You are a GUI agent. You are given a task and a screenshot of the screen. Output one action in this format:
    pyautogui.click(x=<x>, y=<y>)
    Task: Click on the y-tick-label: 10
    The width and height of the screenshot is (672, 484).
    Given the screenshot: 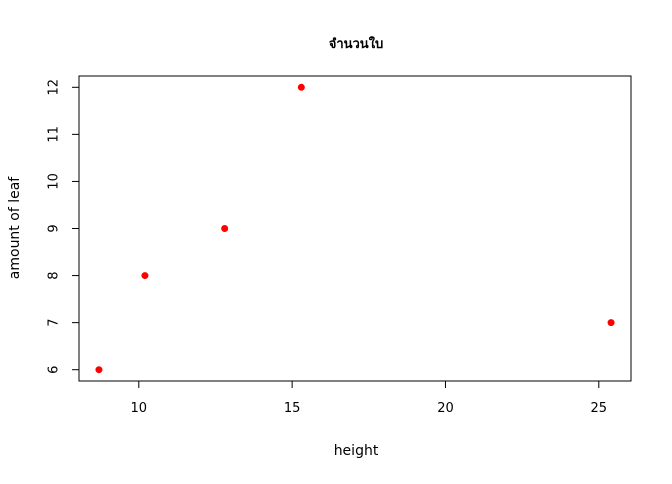 What is the action you would take?
    pyautogui.click(x=54, y=181)
    